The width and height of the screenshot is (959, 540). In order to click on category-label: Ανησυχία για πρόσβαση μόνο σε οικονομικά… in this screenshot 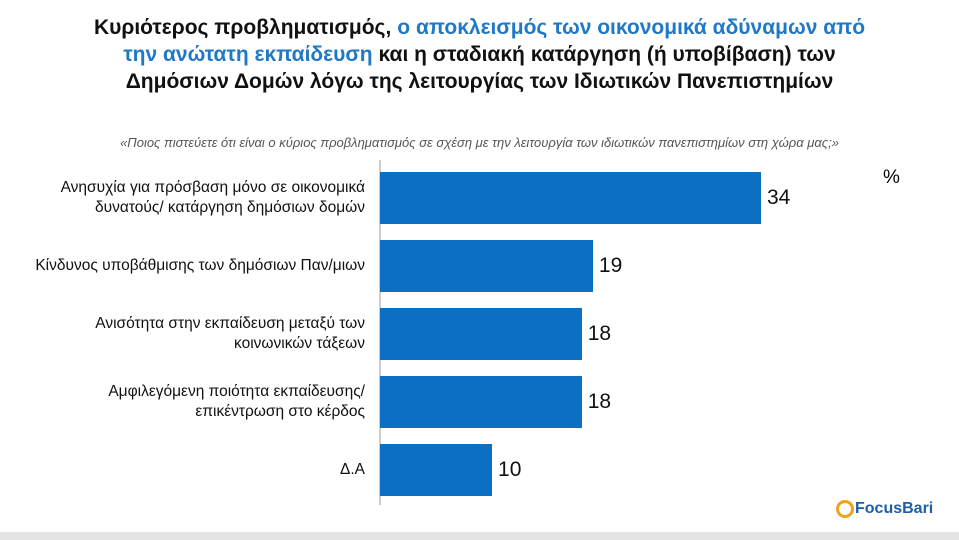, I will do `click(212, 197)`.